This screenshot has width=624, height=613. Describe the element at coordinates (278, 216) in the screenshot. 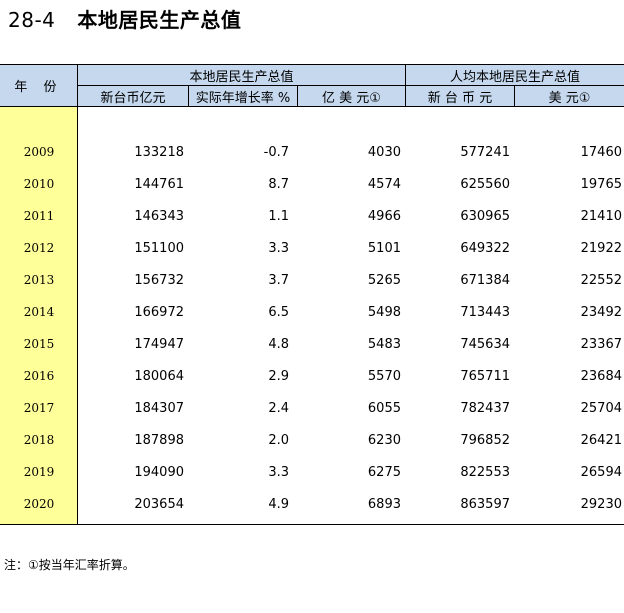

I see `cell-growth: 1.1` at that location.